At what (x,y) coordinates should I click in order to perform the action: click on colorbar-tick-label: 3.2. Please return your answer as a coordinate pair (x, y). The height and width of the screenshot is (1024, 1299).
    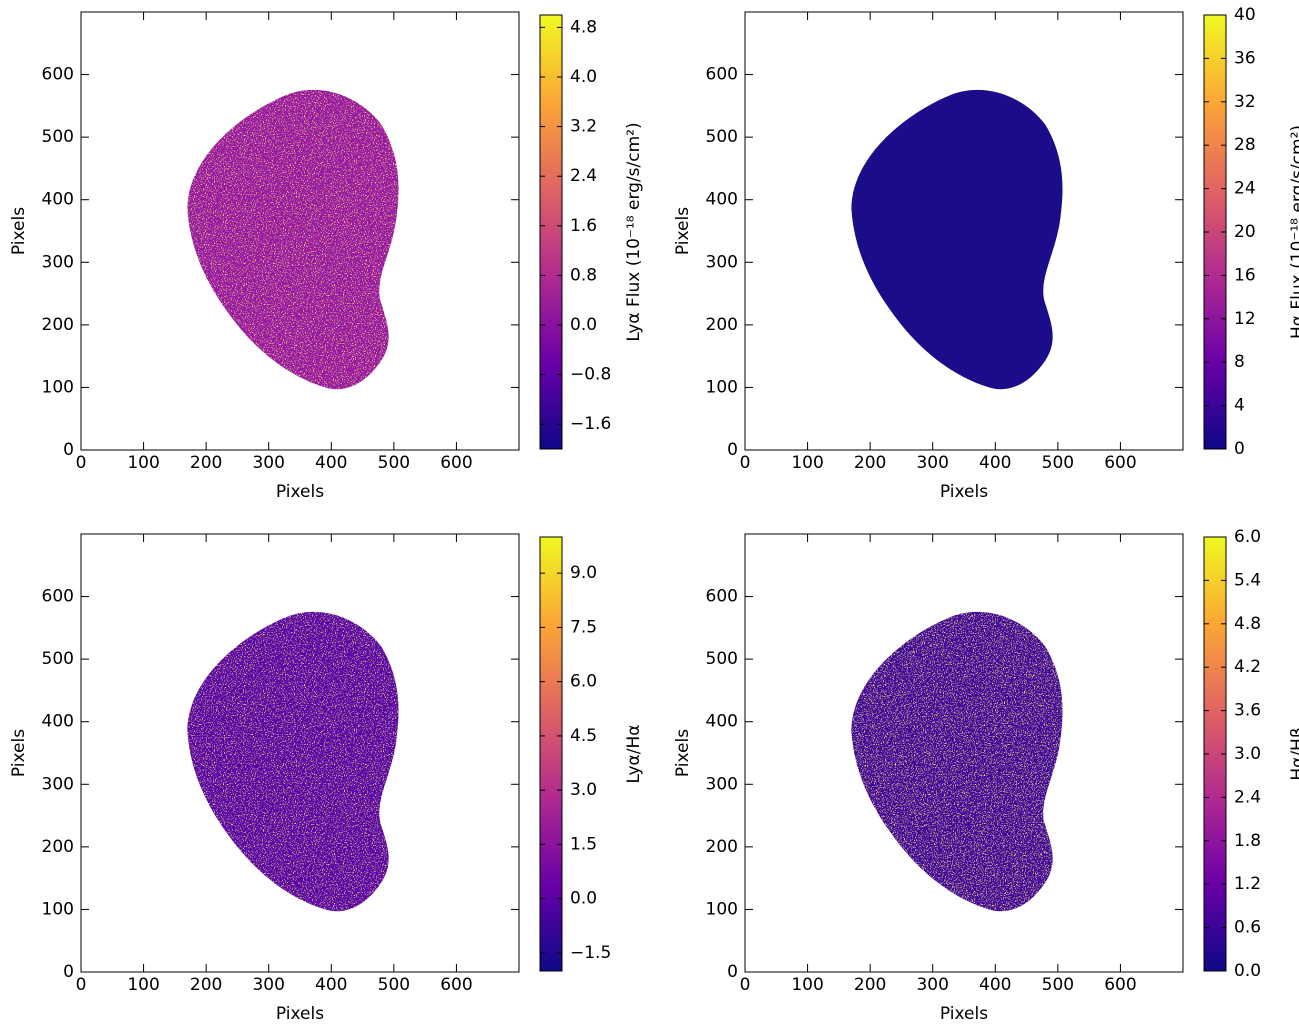
    Looking at the image, I should click on (583, 127).